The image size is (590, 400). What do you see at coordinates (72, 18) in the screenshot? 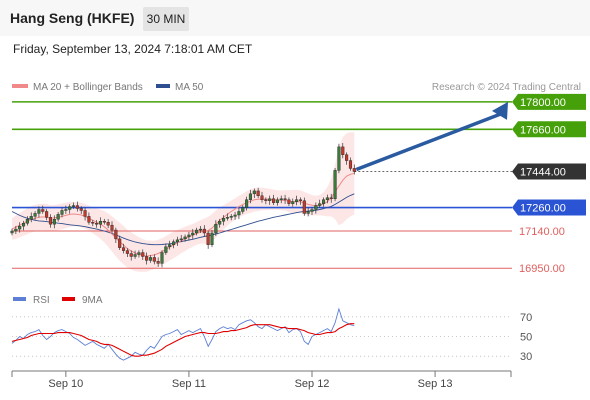
I see `instrument-title: Hang Seng (HKFE)` at bounding box center [72, 18].